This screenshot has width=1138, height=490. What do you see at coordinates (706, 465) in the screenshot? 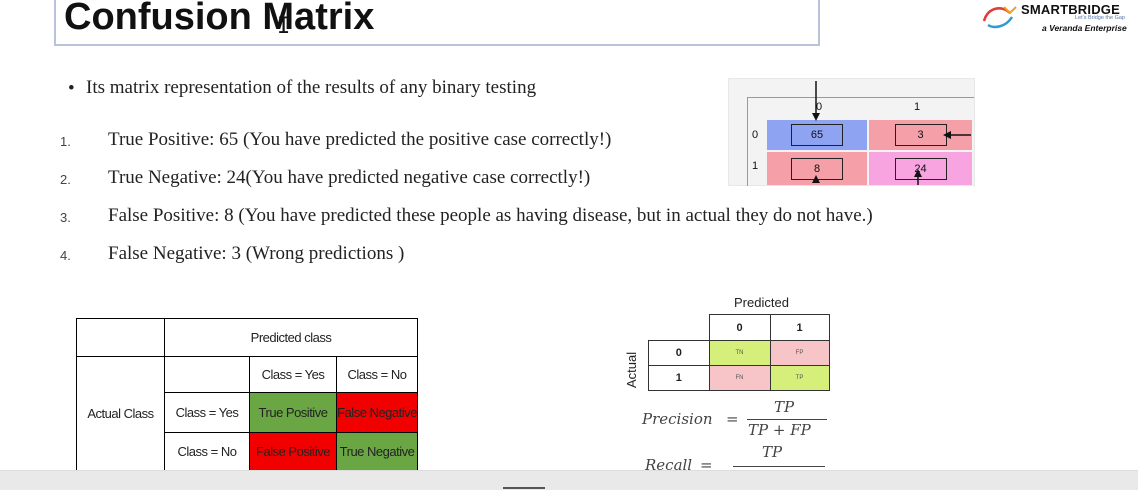
I see `recall-equals: =` at bounding box center [706, 465].